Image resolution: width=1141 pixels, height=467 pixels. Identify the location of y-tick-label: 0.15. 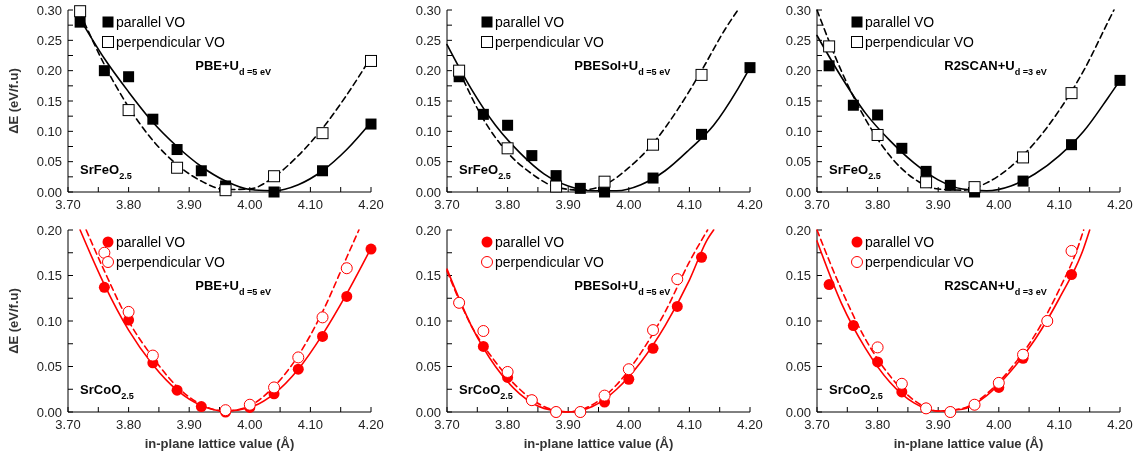
(428, 275).